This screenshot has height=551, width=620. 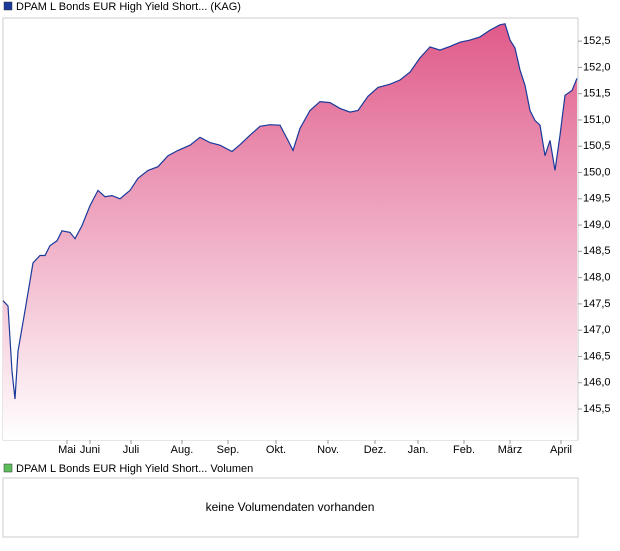 I want to click on volume-message: keine Volumendaten vorhanden, so click(x=290, y=507).